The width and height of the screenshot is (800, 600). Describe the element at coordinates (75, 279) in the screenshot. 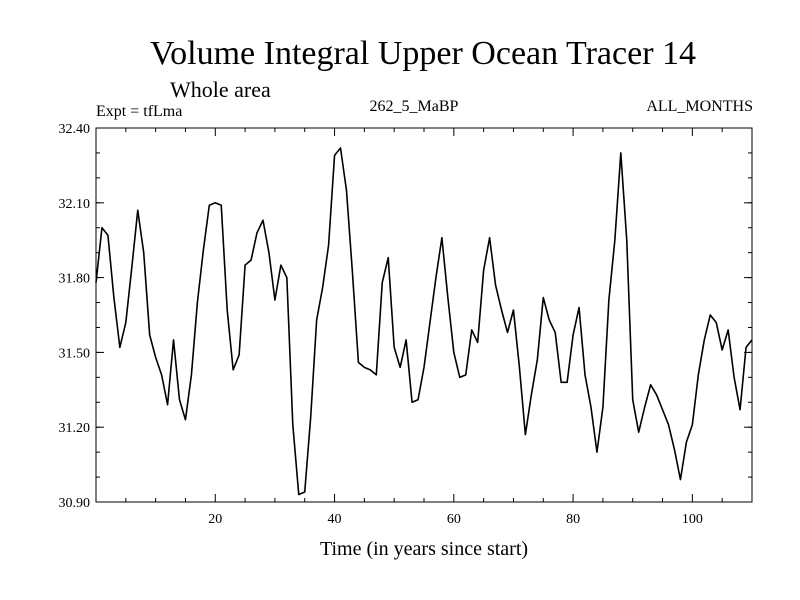

I see `y-tick-label: 31.80` at that location.